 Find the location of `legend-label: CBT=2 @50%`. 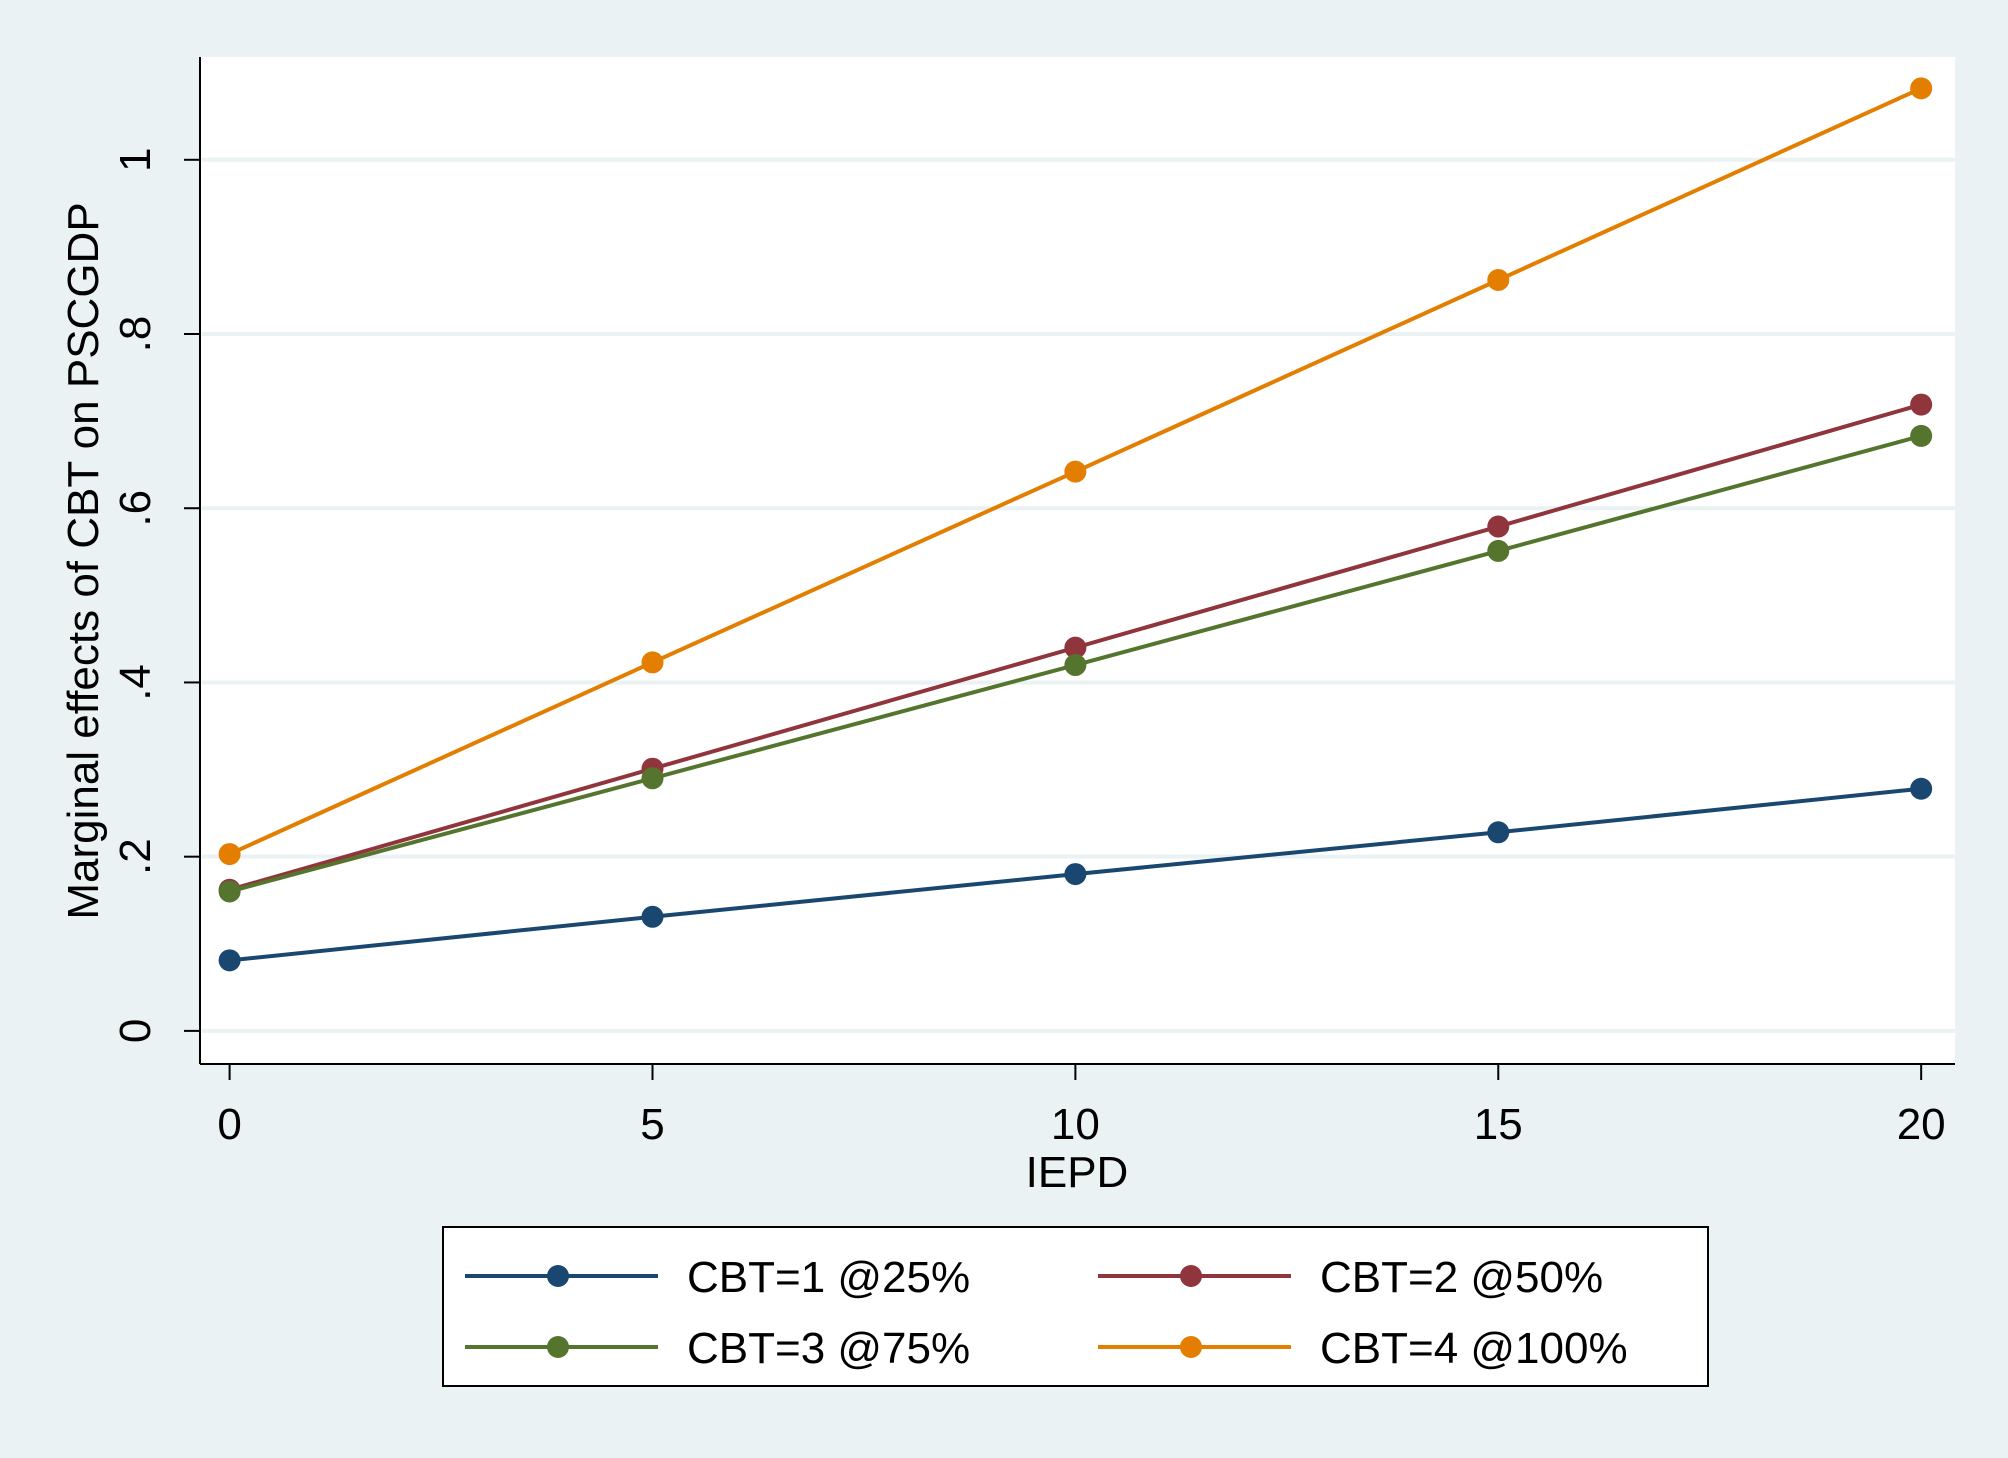

legend-label: CBT=2 @50% is located at coordinates (1461, 1277).